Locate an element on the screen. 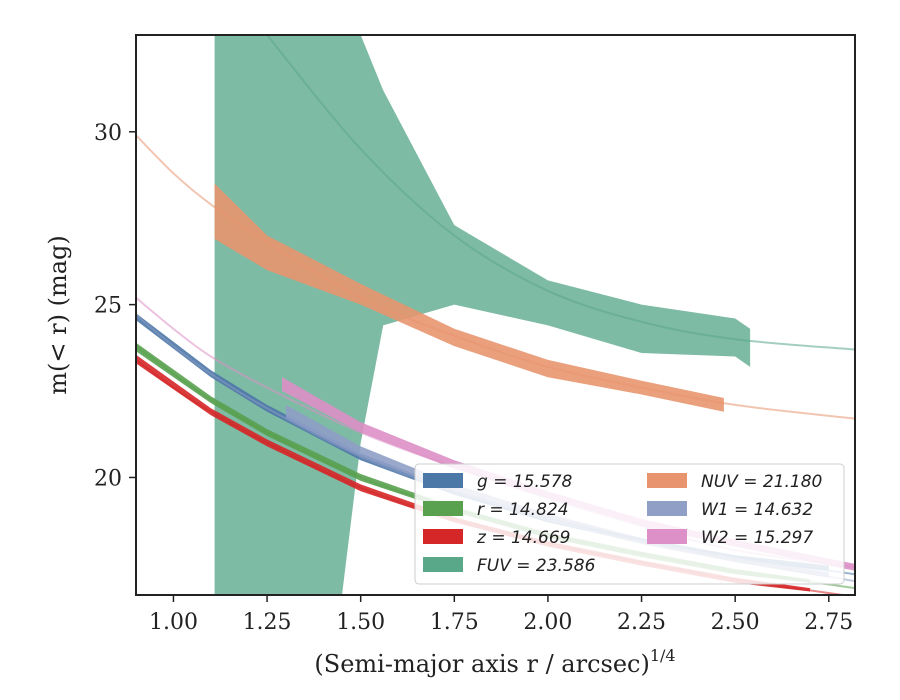 The image size is (900, 700). legend-swatch-w1 is located at coordinates (667, 508).